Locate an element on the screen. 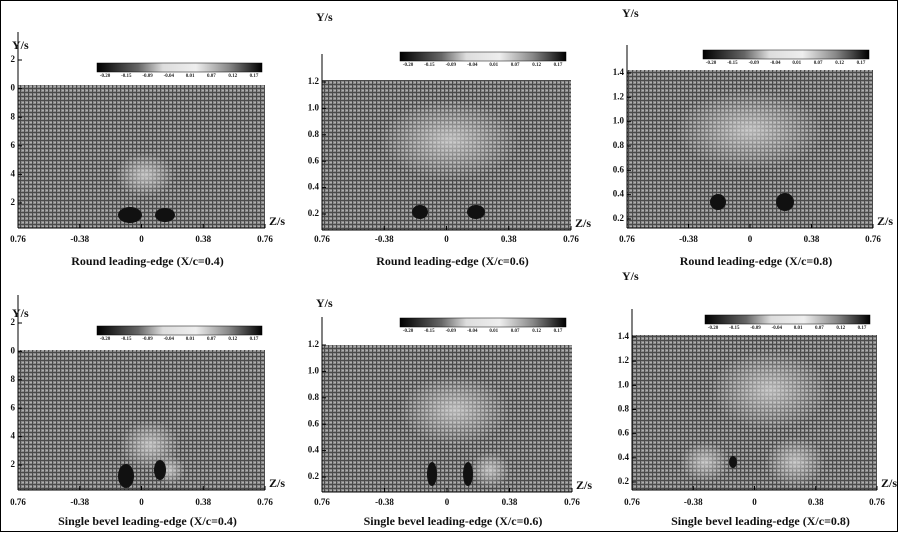 The height and width of the screenshot is (533, 899). y-axis-label: Y/s is located at coordinates (324, 17).